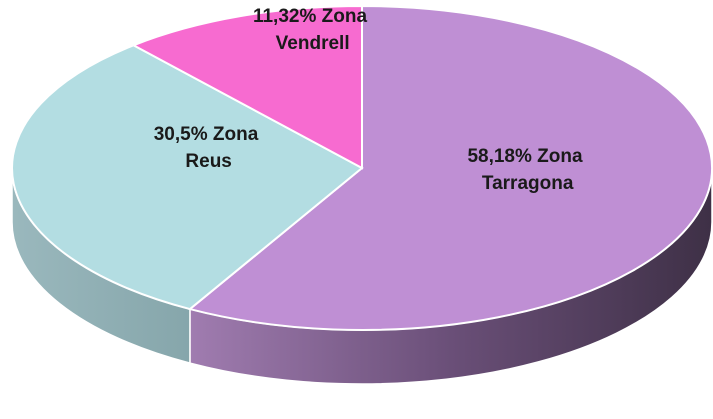 This screenshot has width=713, height=419. I want to click on data-label: 30,5% Zona Reus, so click(206, 148).